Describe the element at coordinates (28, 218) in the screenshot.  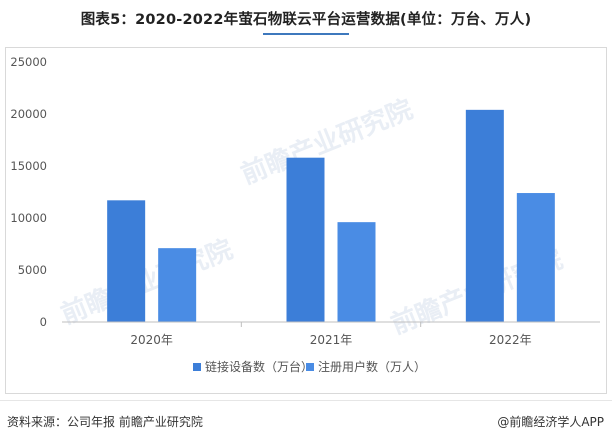
I see `y-tick-label: 10000` at that location.